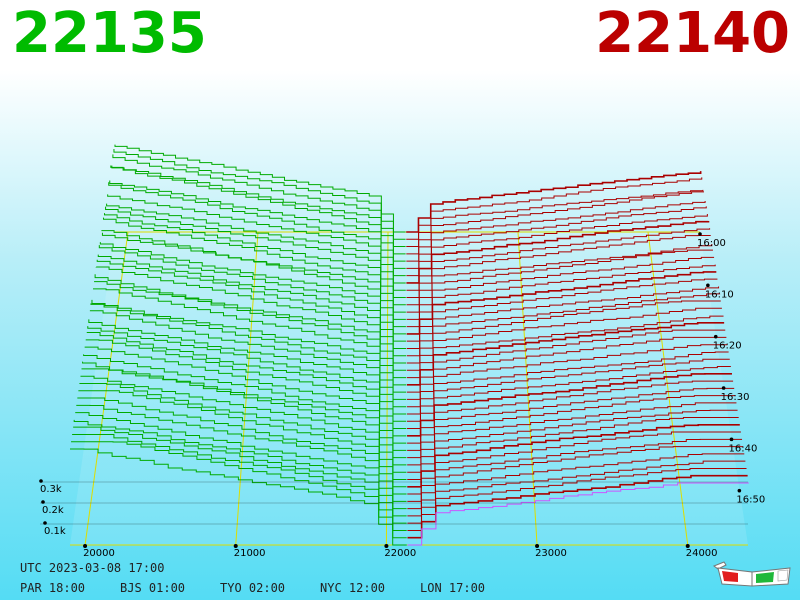 This screenshot has height=600, width=800. Describe the element at coordinates (55, 531) in the screenshot. I see `volume-tick-label-0: 0.1k` at that location.